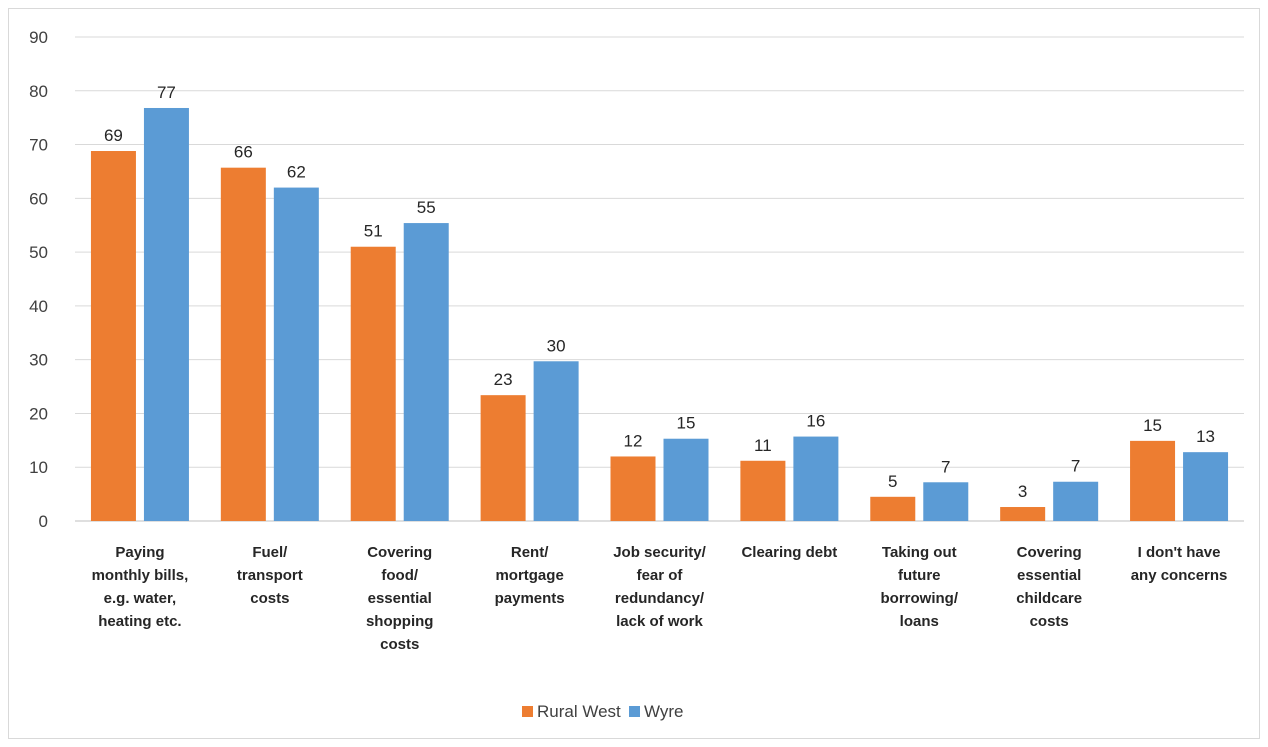 This screenshot has width=1268, height=747. Describe the element at coordinates (426, 207) in the screenshot. I see `data-label: 55` at that location.